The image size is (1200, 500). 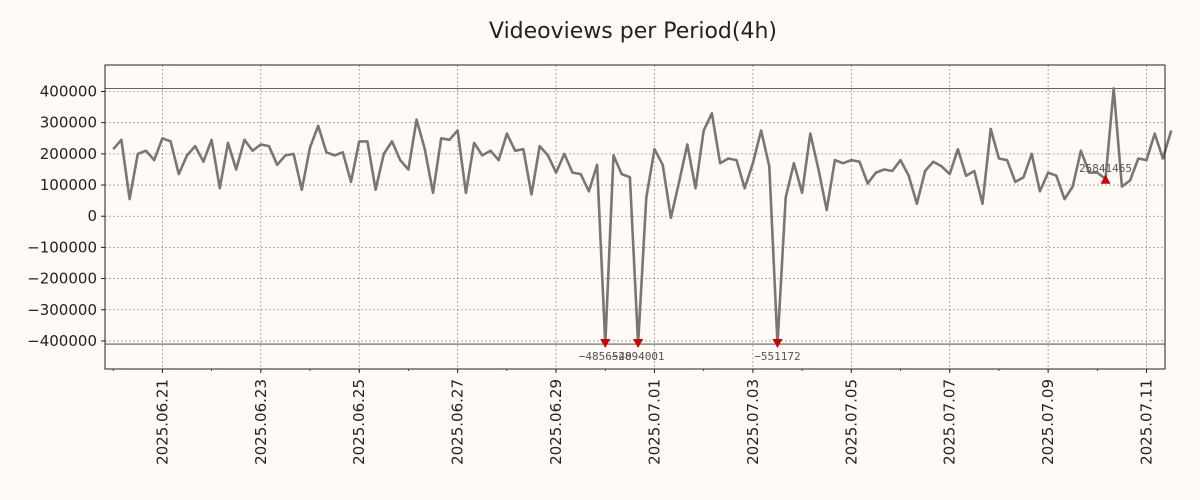 I want to click on y-tick-label: 100000, so click(x=68, y=185).